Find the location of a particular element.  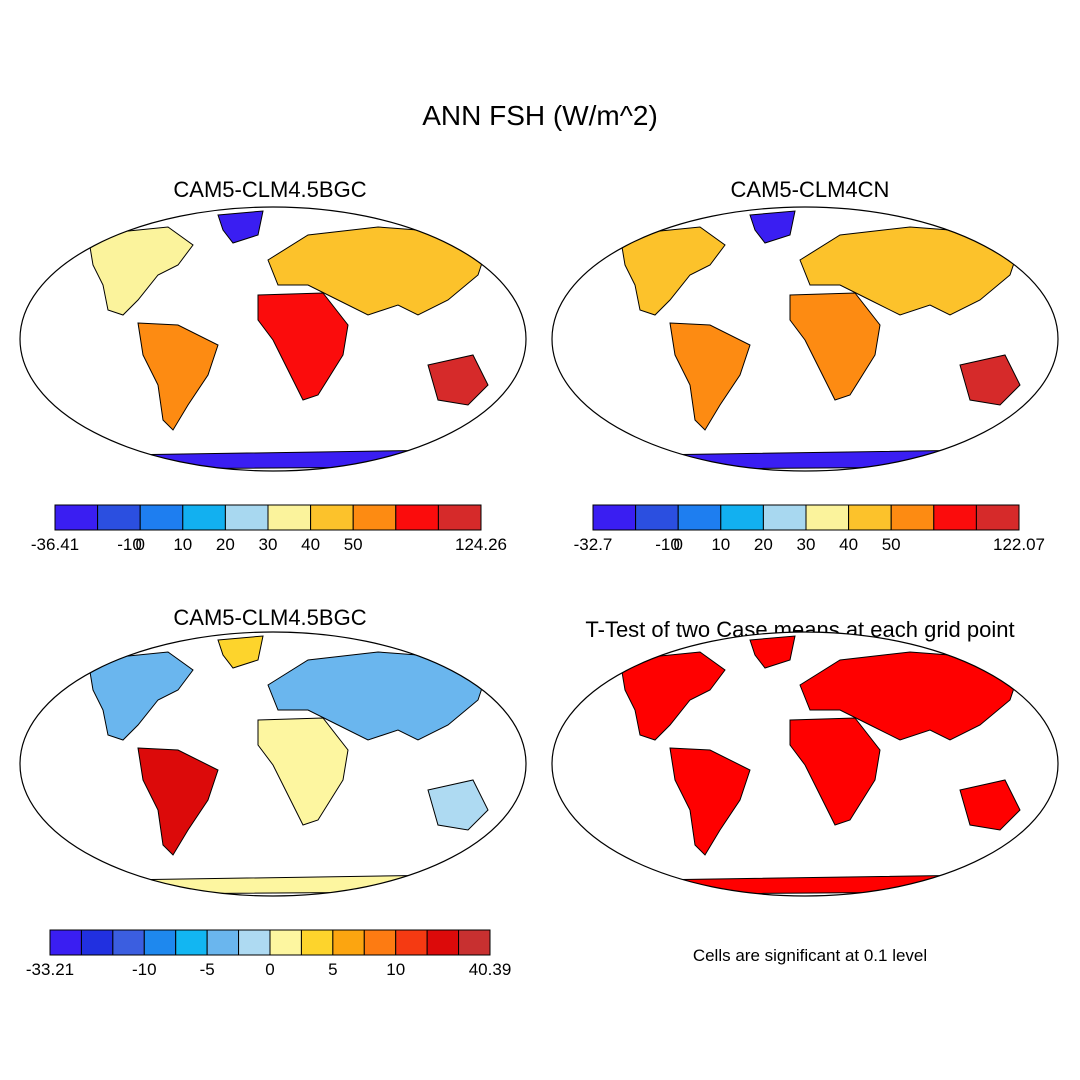

colorbar-tick-label: -36.41 is located at coordinates (55, 544).